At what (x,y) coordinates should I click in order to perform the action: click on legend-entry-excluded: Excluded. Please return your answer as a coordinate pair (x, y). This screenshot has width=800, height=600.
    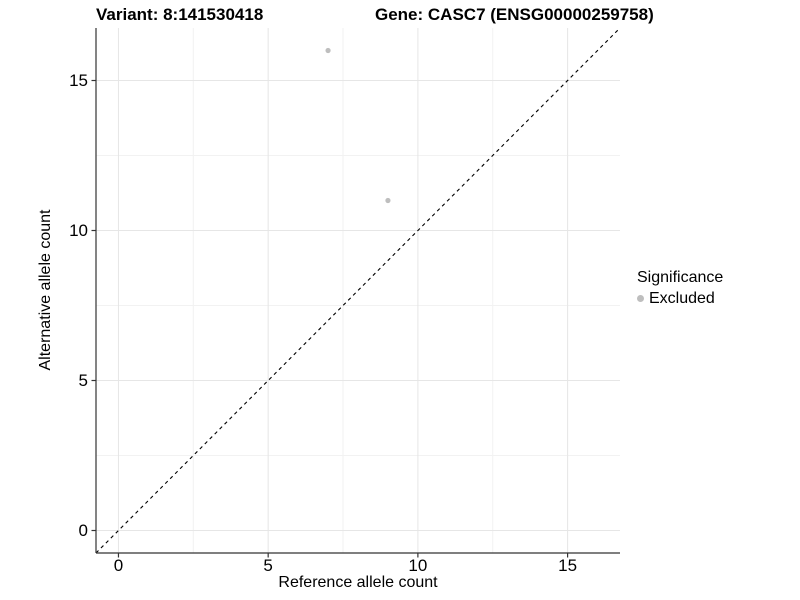
    Looking at the image, I should click on (680, 298).